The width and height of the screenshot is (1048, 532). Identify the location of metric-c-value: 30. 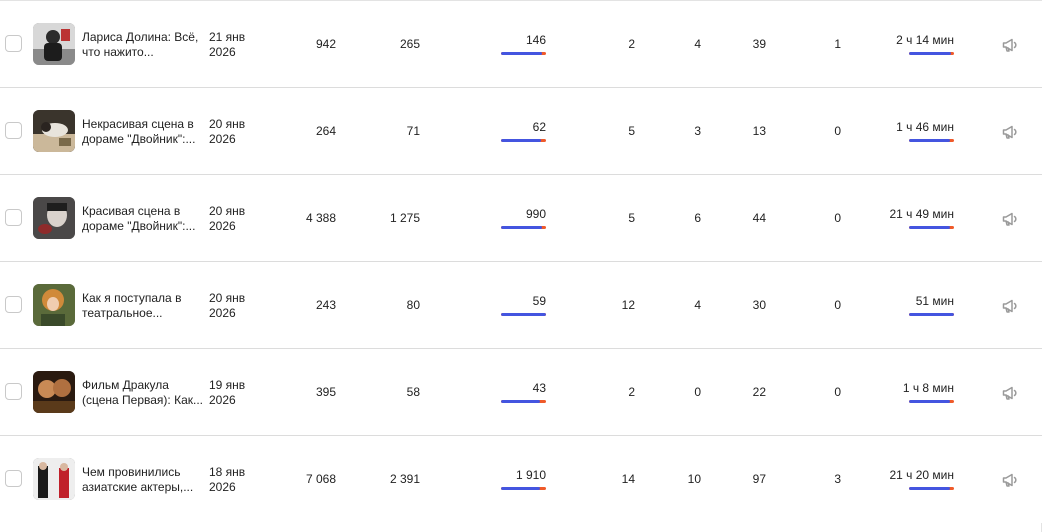
(759, 305).